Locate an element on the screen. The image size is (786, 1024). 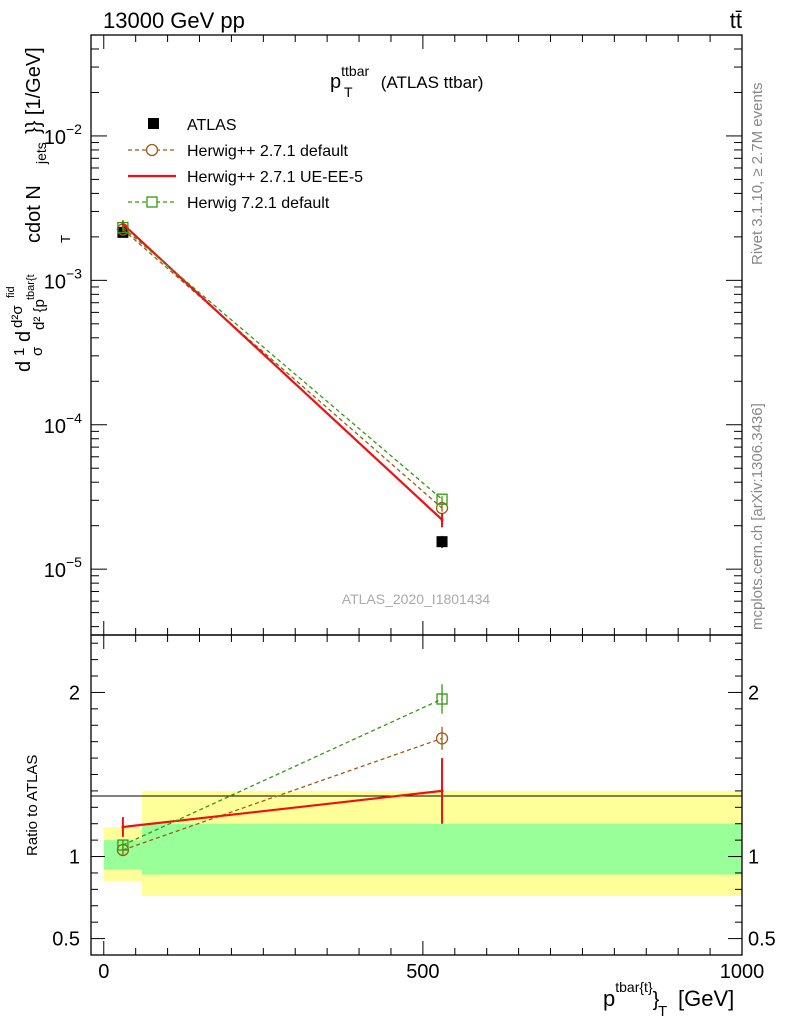
ratio-ytick-label-right: 0.5 is located at coordinates (762, 940).